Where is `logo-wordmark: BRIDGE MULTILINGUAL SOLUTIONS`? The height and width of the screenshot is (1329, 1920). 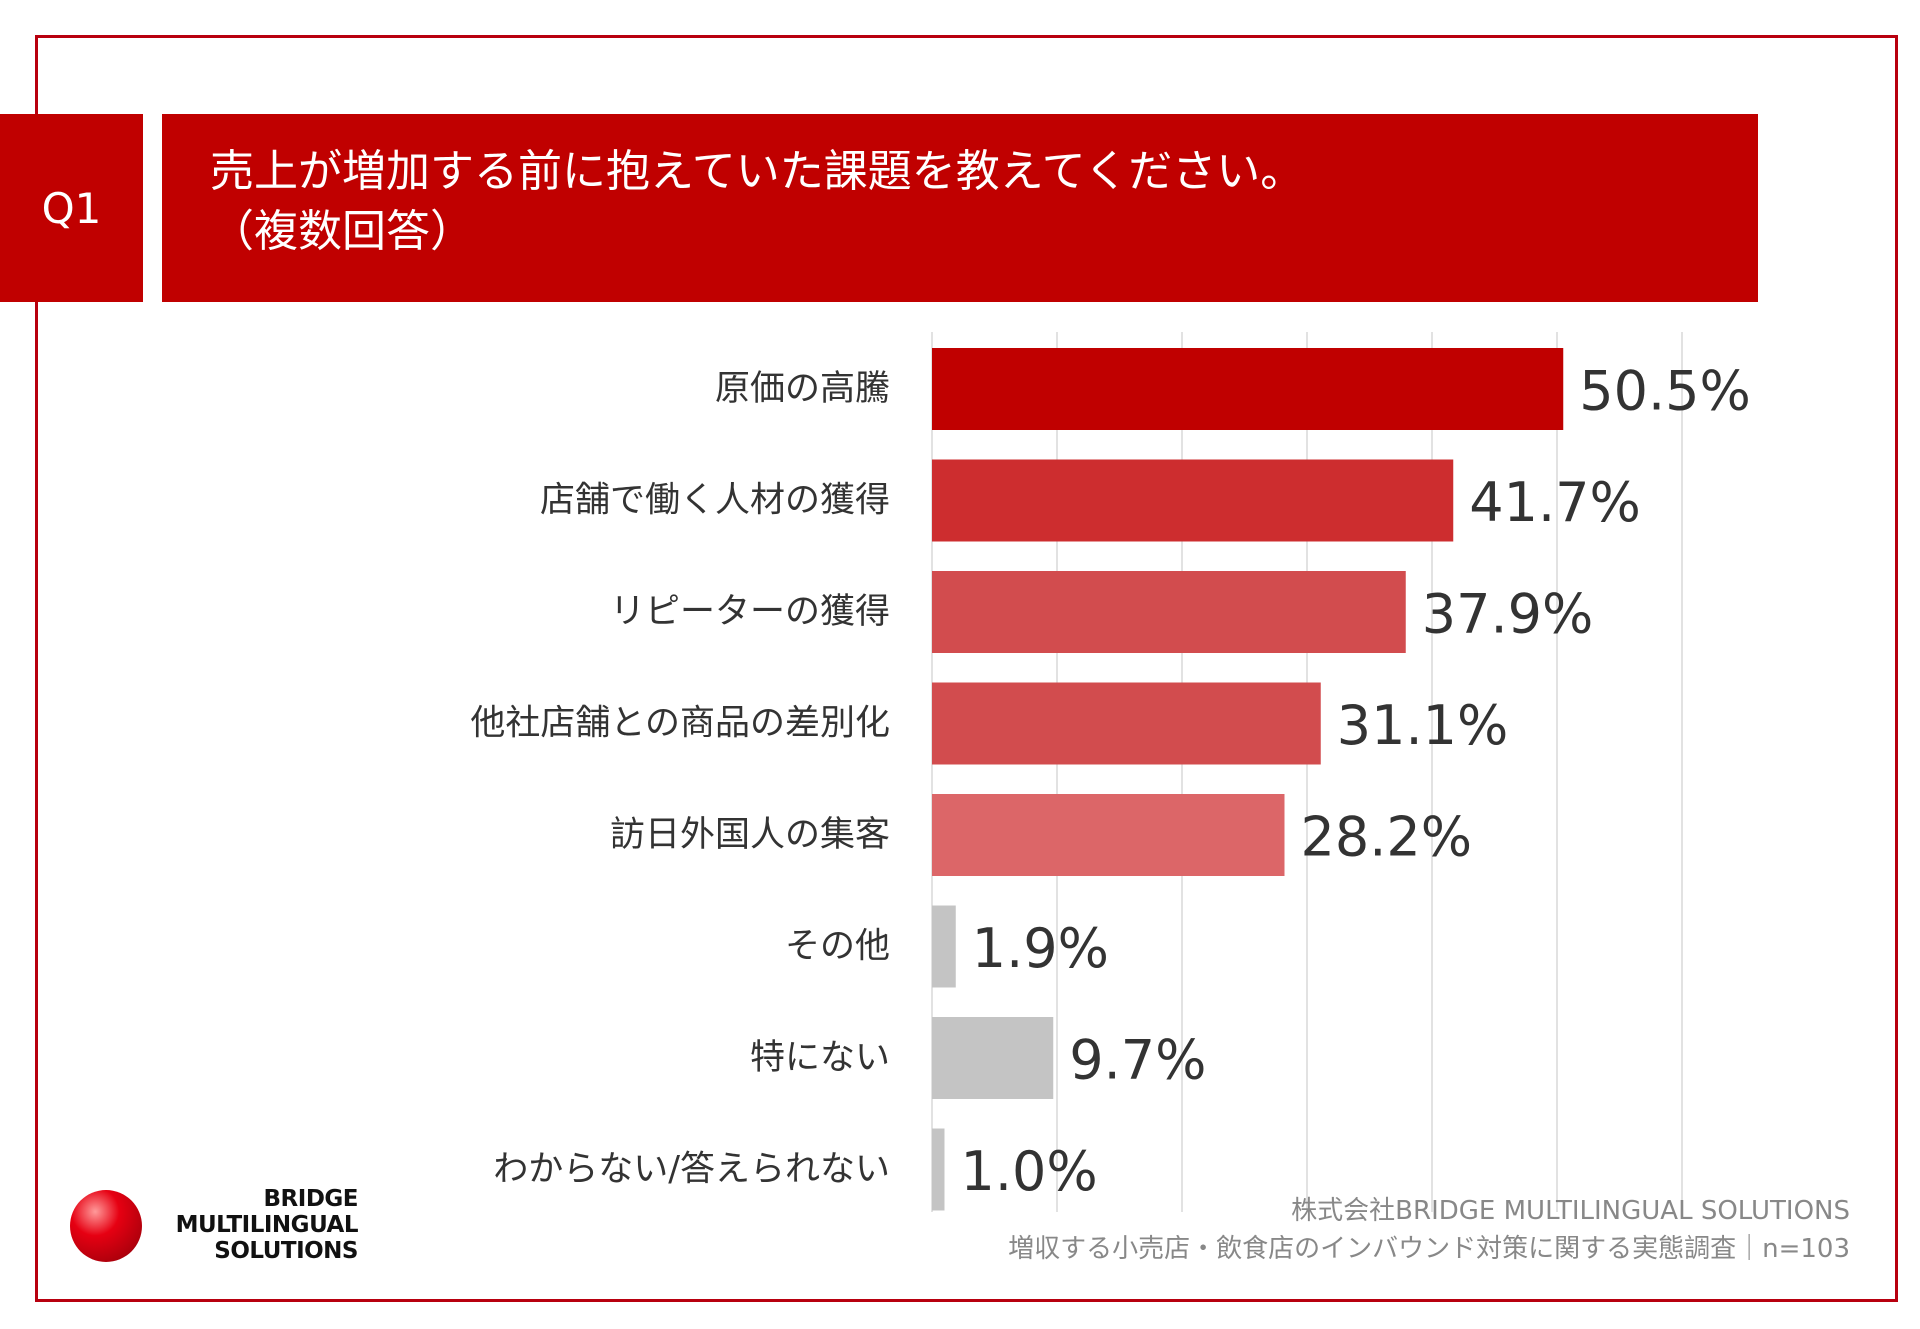 logo-wordmark: BRIDGE MULTILINGUAL SOLUTIONS is located at coordinates (267, 1225).